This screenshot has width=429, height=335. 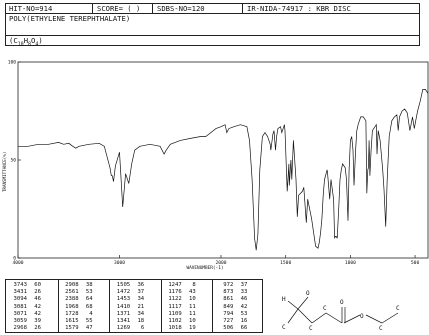 What do you see at coordinates (37, 299) in the screenshot?
I see `peak-transmittance: 46` at bounding box center [37, 299].